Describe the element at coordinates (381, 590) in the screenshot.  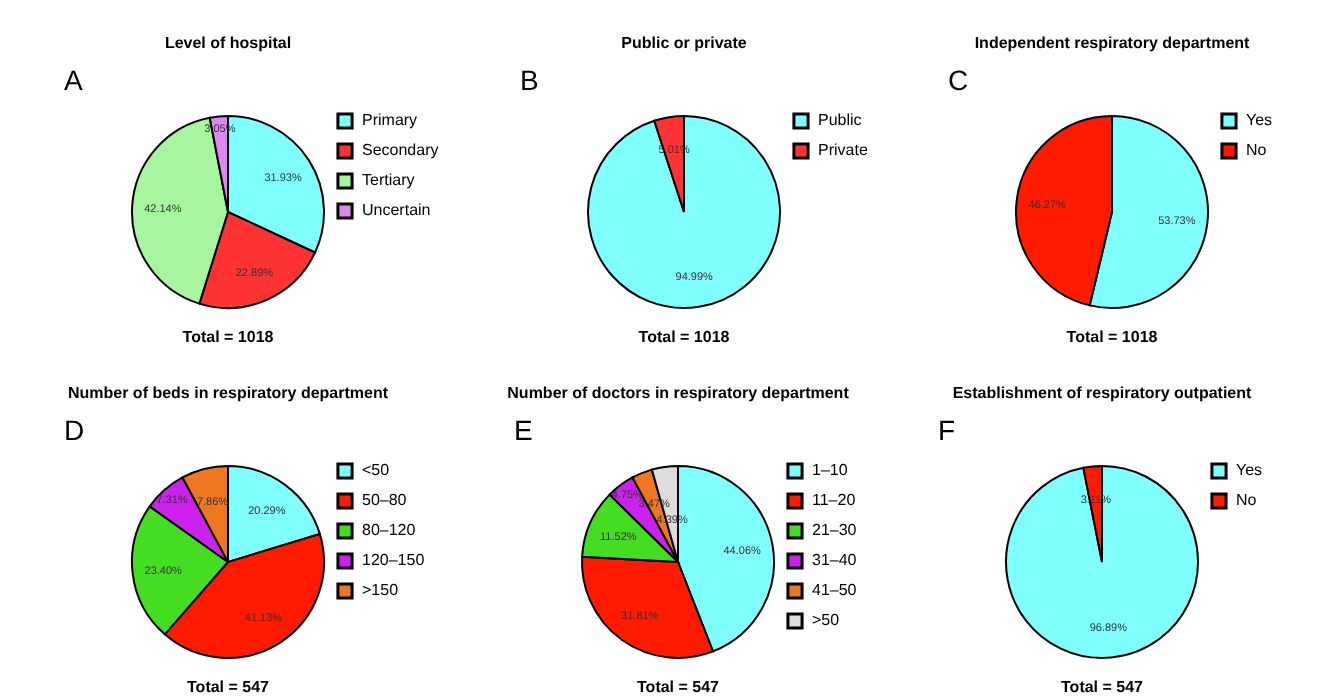
I see `legend-label: >150` at that location.